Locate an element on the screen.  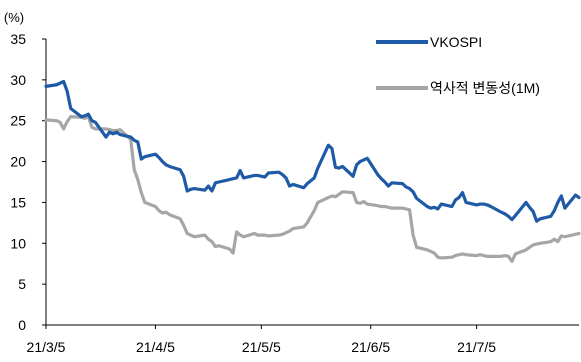
legend-label-1: 역사적 변동성(1M) is located at coordinates (485, 88).